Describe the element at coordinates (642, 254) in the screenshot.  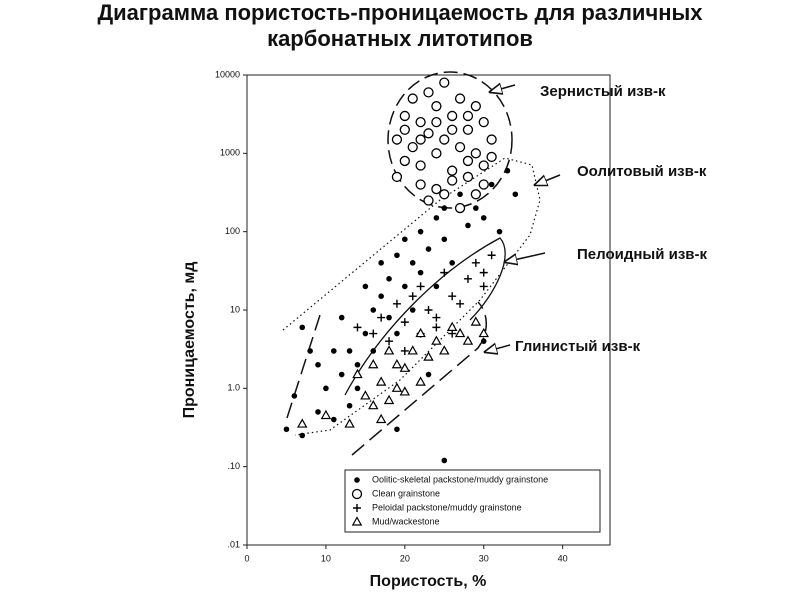
I see `annotation: Пелоидный изв-к` at that location.